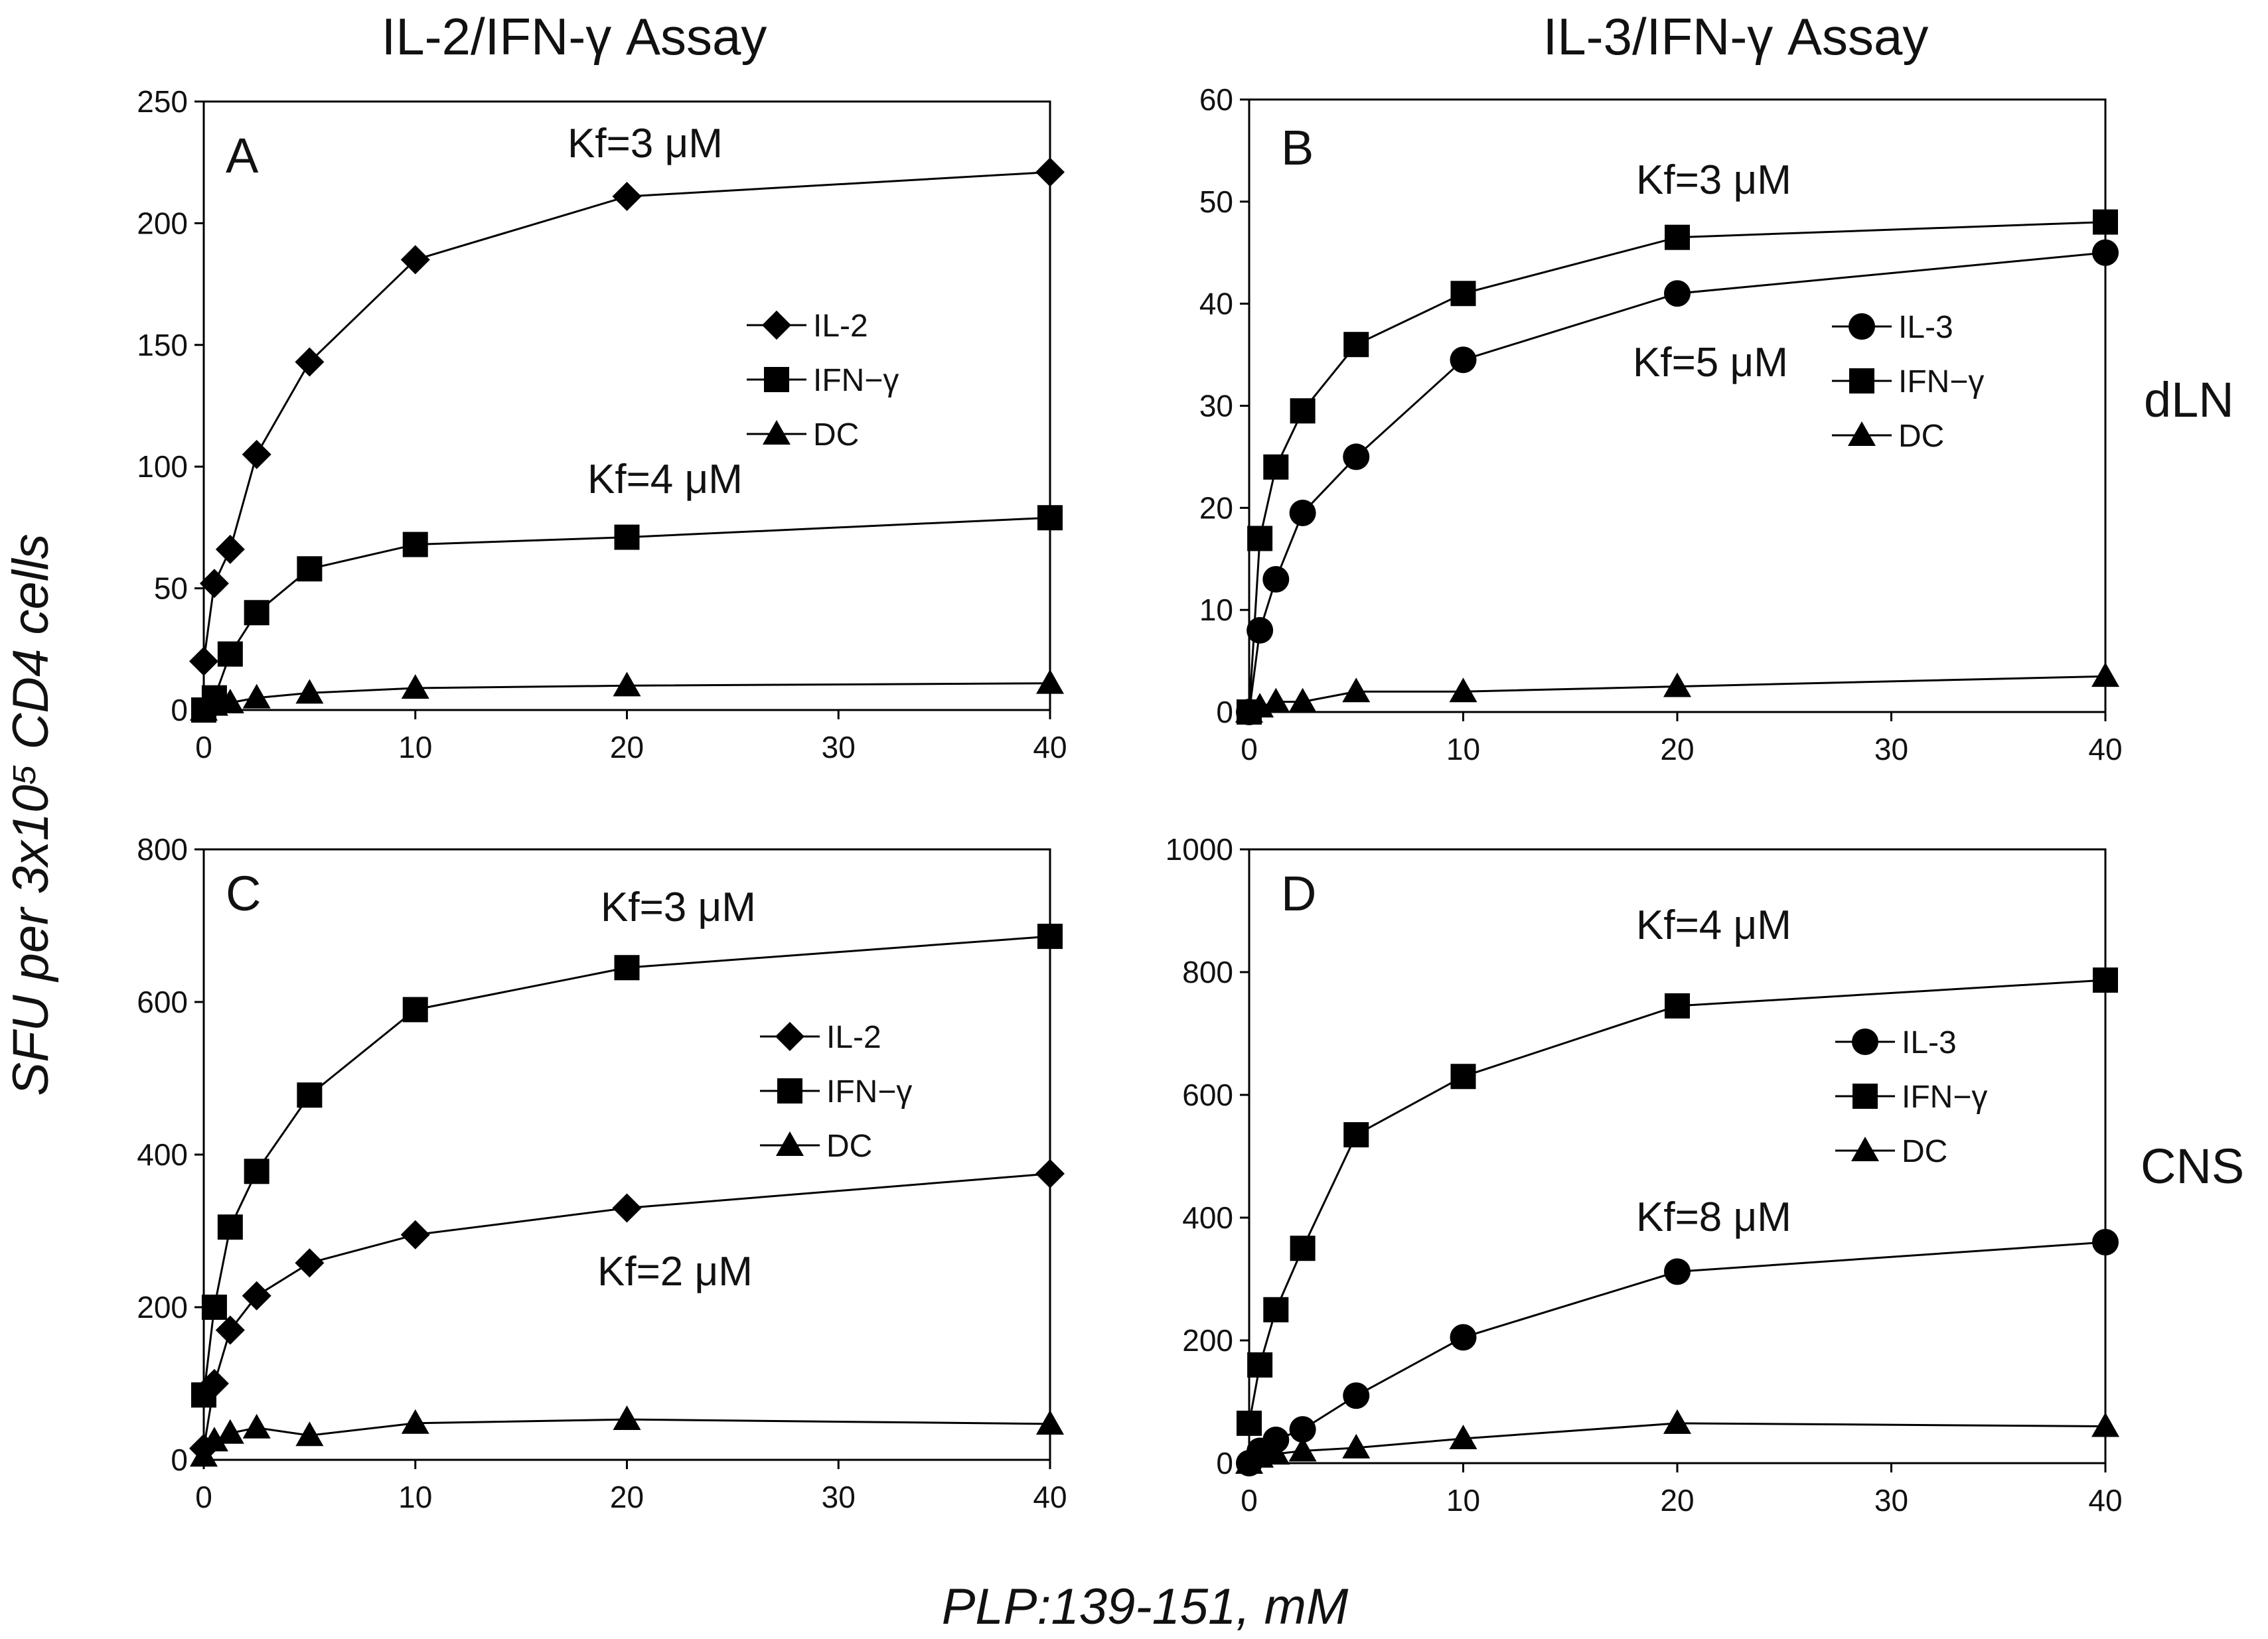  I want to click on legend-a: IL-2 IFN−γ DC, so click(823, 381).